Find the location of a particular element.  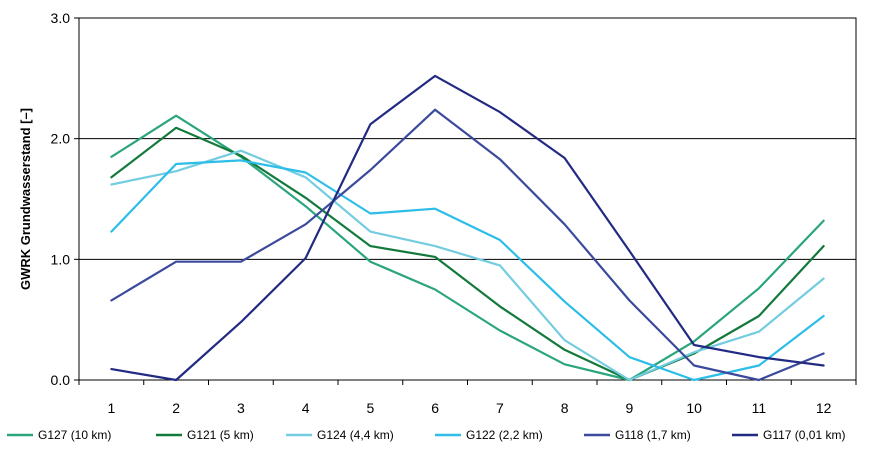

legend-item: G122 (2,2 km) is located at coordinates (489, 435).